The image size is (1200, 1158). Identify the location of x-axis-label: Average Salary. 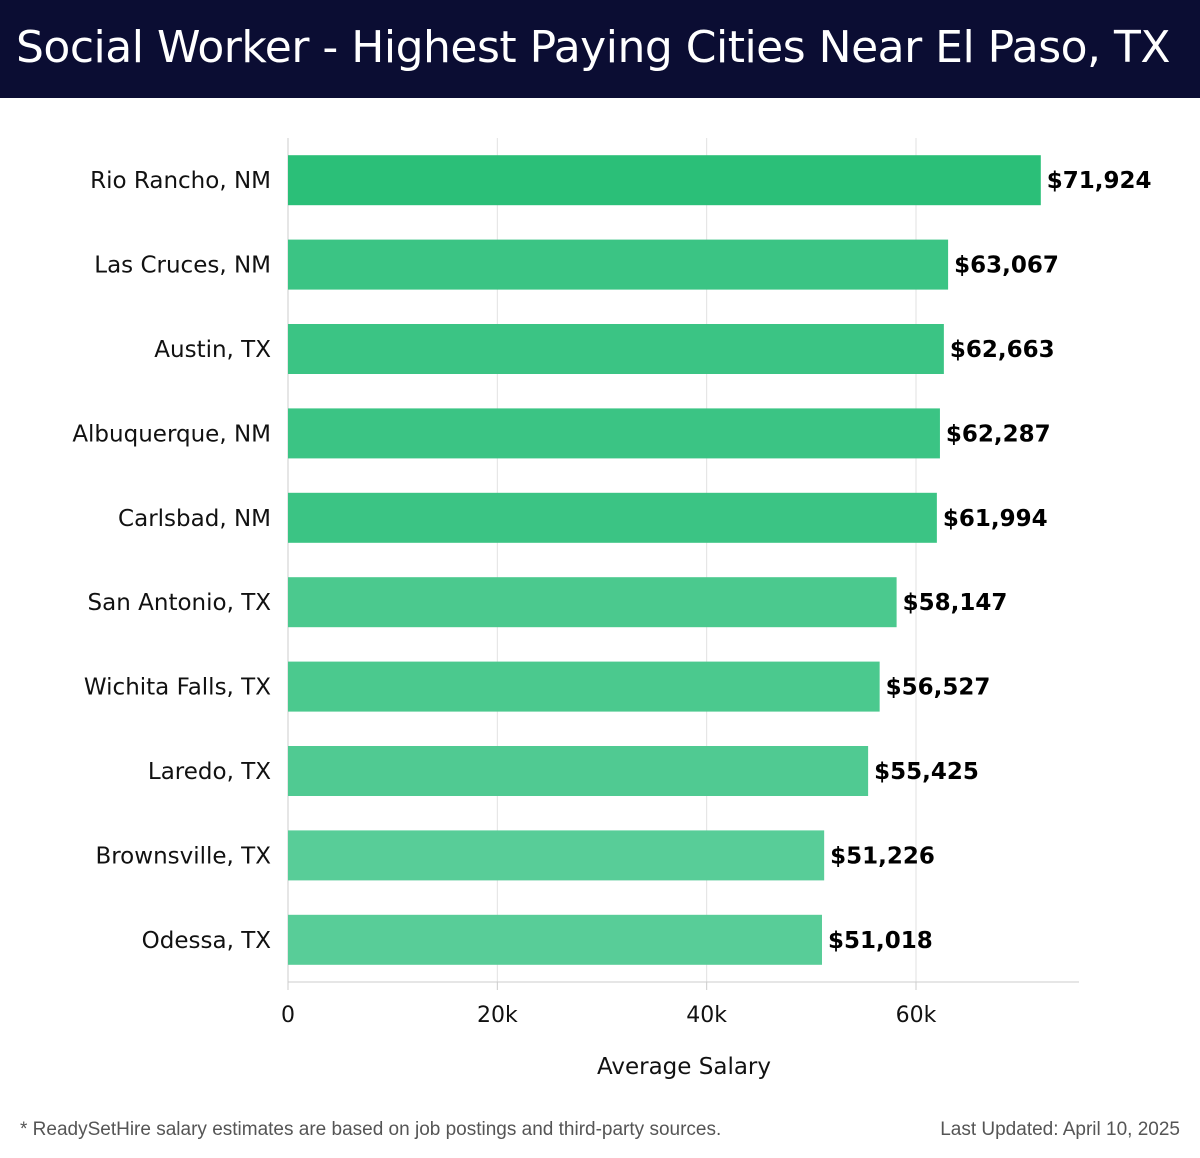
(684, 1067).